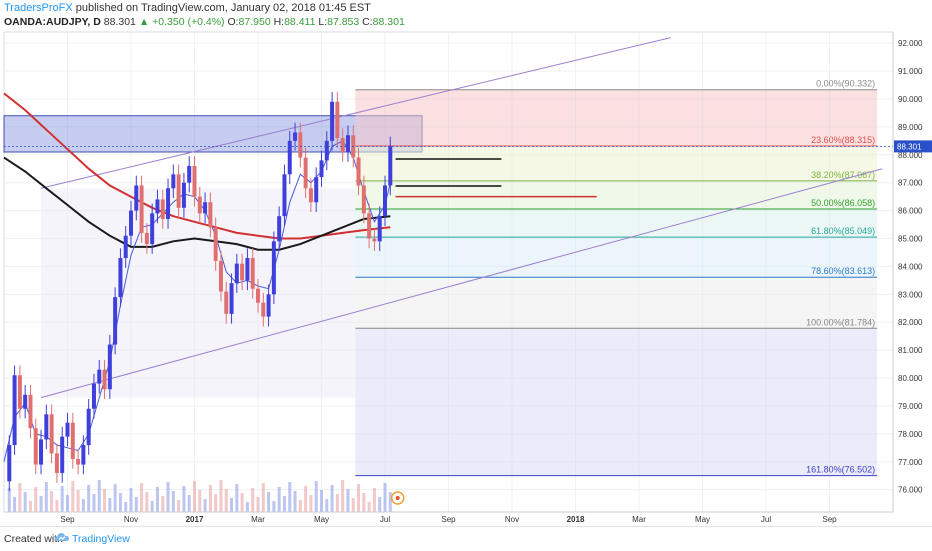 This screenshot has height=551, width=932. Describe the element at coordinates (840, 322) in the screenshot. I see `fib-level-label: 100.00%(81.784)` at that location.